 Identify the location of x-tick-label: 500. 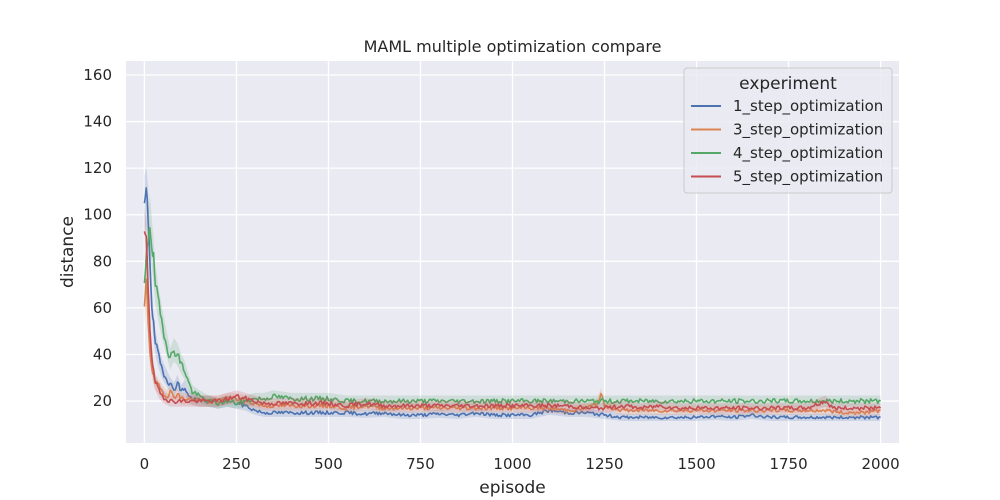
(328, 464).